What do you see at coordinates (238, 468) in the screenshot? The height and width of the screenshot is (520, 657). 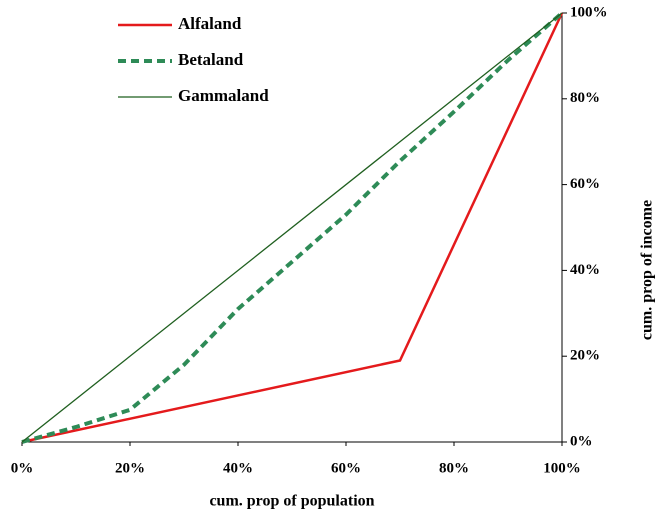 I see `x-tick-label: 40%` at bounding box center [238, 468].